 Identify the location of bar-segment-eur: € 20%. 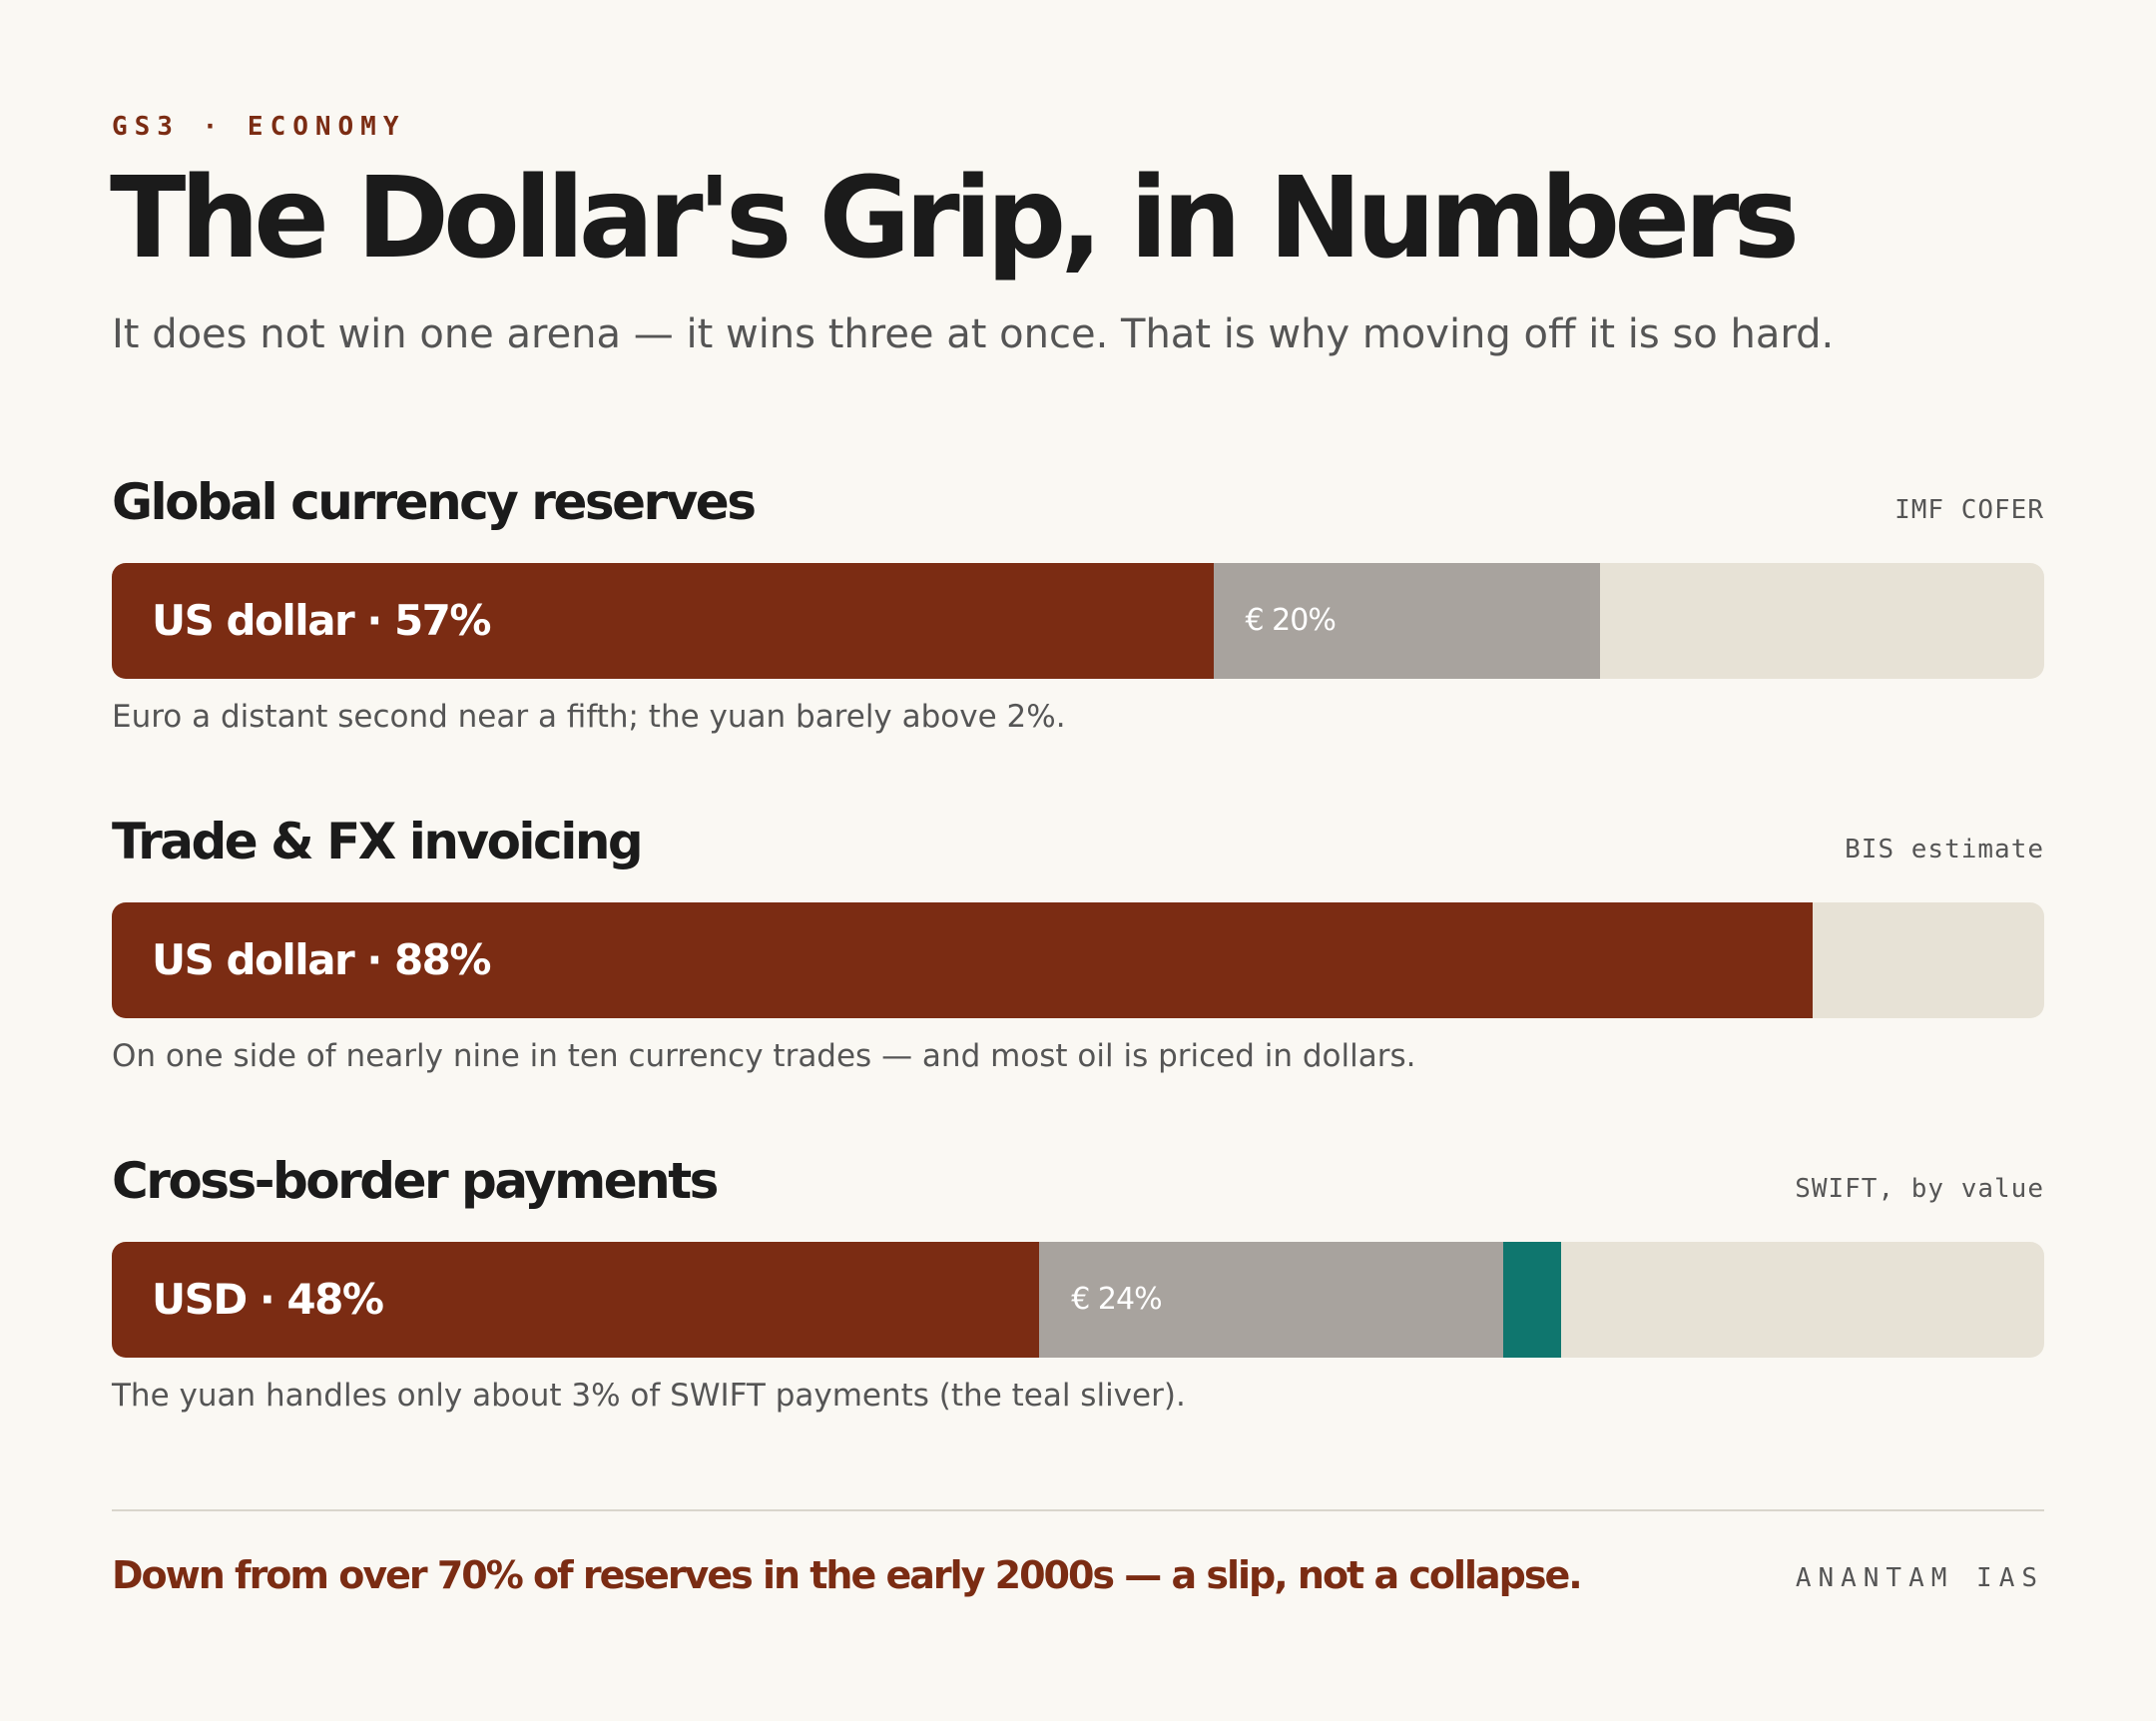
(1406, 621).